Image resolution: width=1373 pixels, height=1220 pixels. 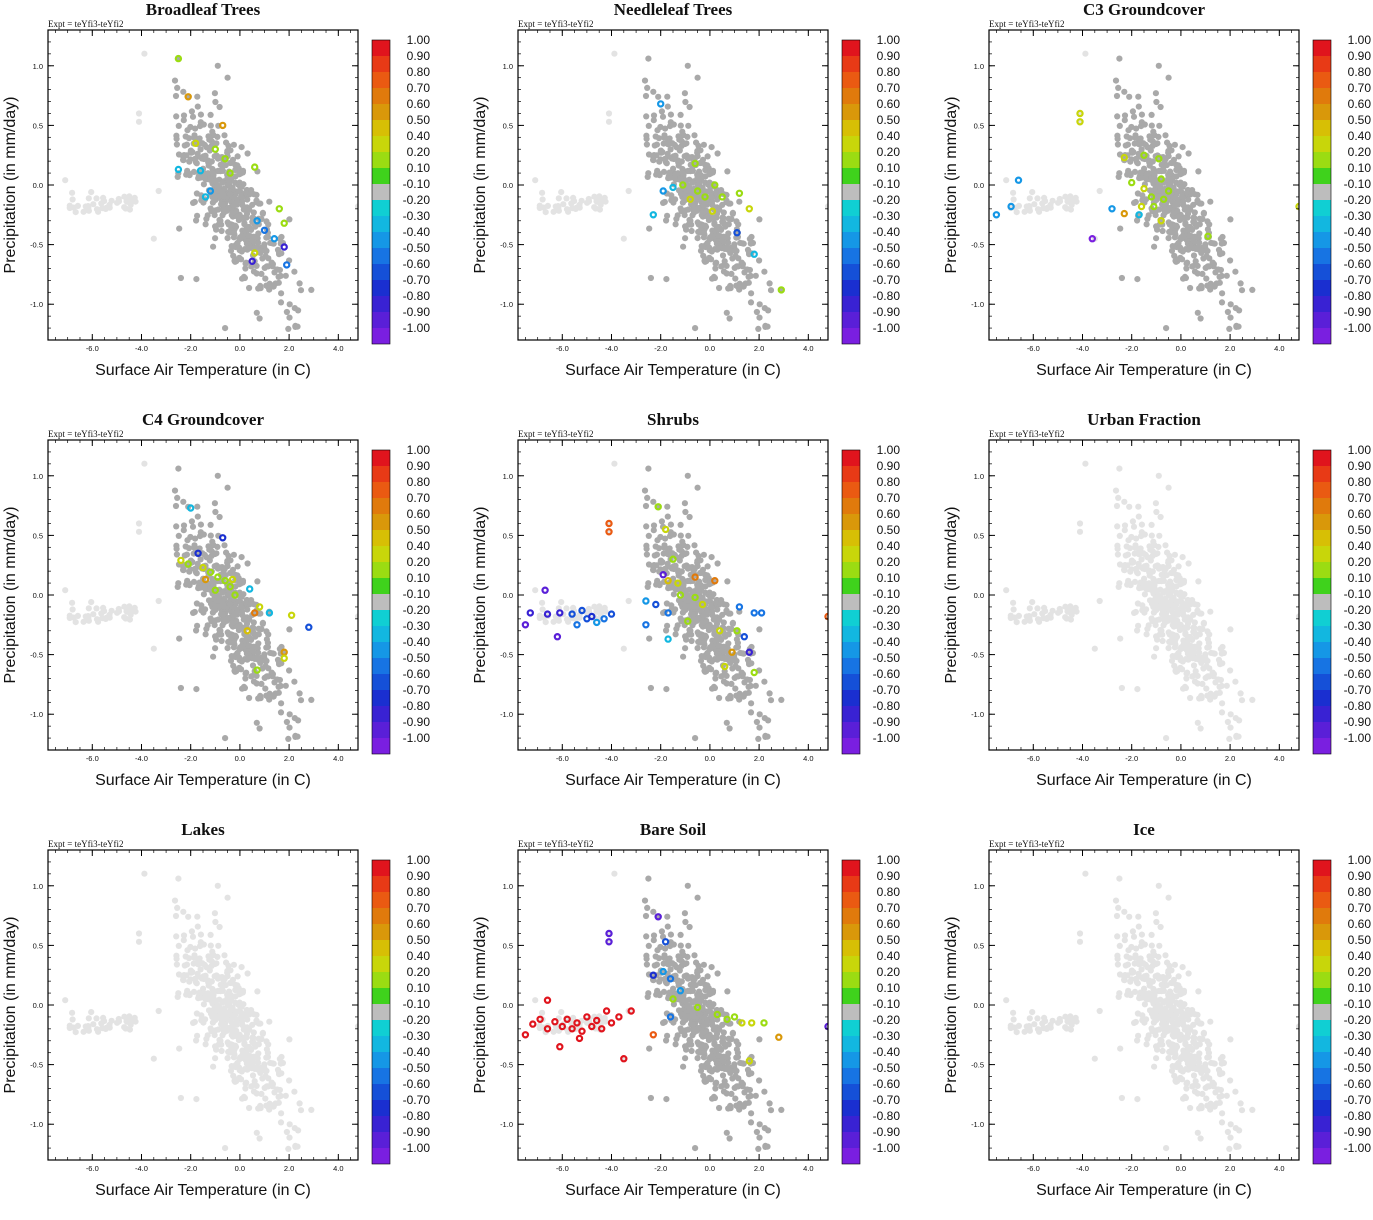 What do you see at coordinates (419, 988) in the screenshot?
I see `colorbar-label: 0.10` at bounding box center [419, 988].